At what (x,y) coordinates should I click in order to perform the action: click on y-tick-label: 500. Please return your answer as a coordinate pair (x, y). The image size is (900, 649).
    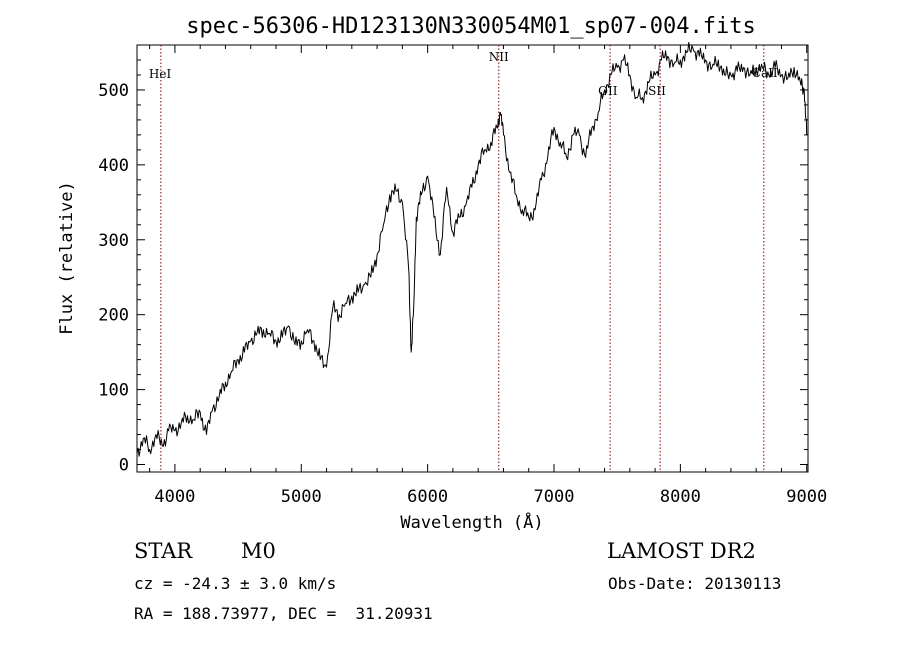
    Looking at the image, I should click on (113, 91).